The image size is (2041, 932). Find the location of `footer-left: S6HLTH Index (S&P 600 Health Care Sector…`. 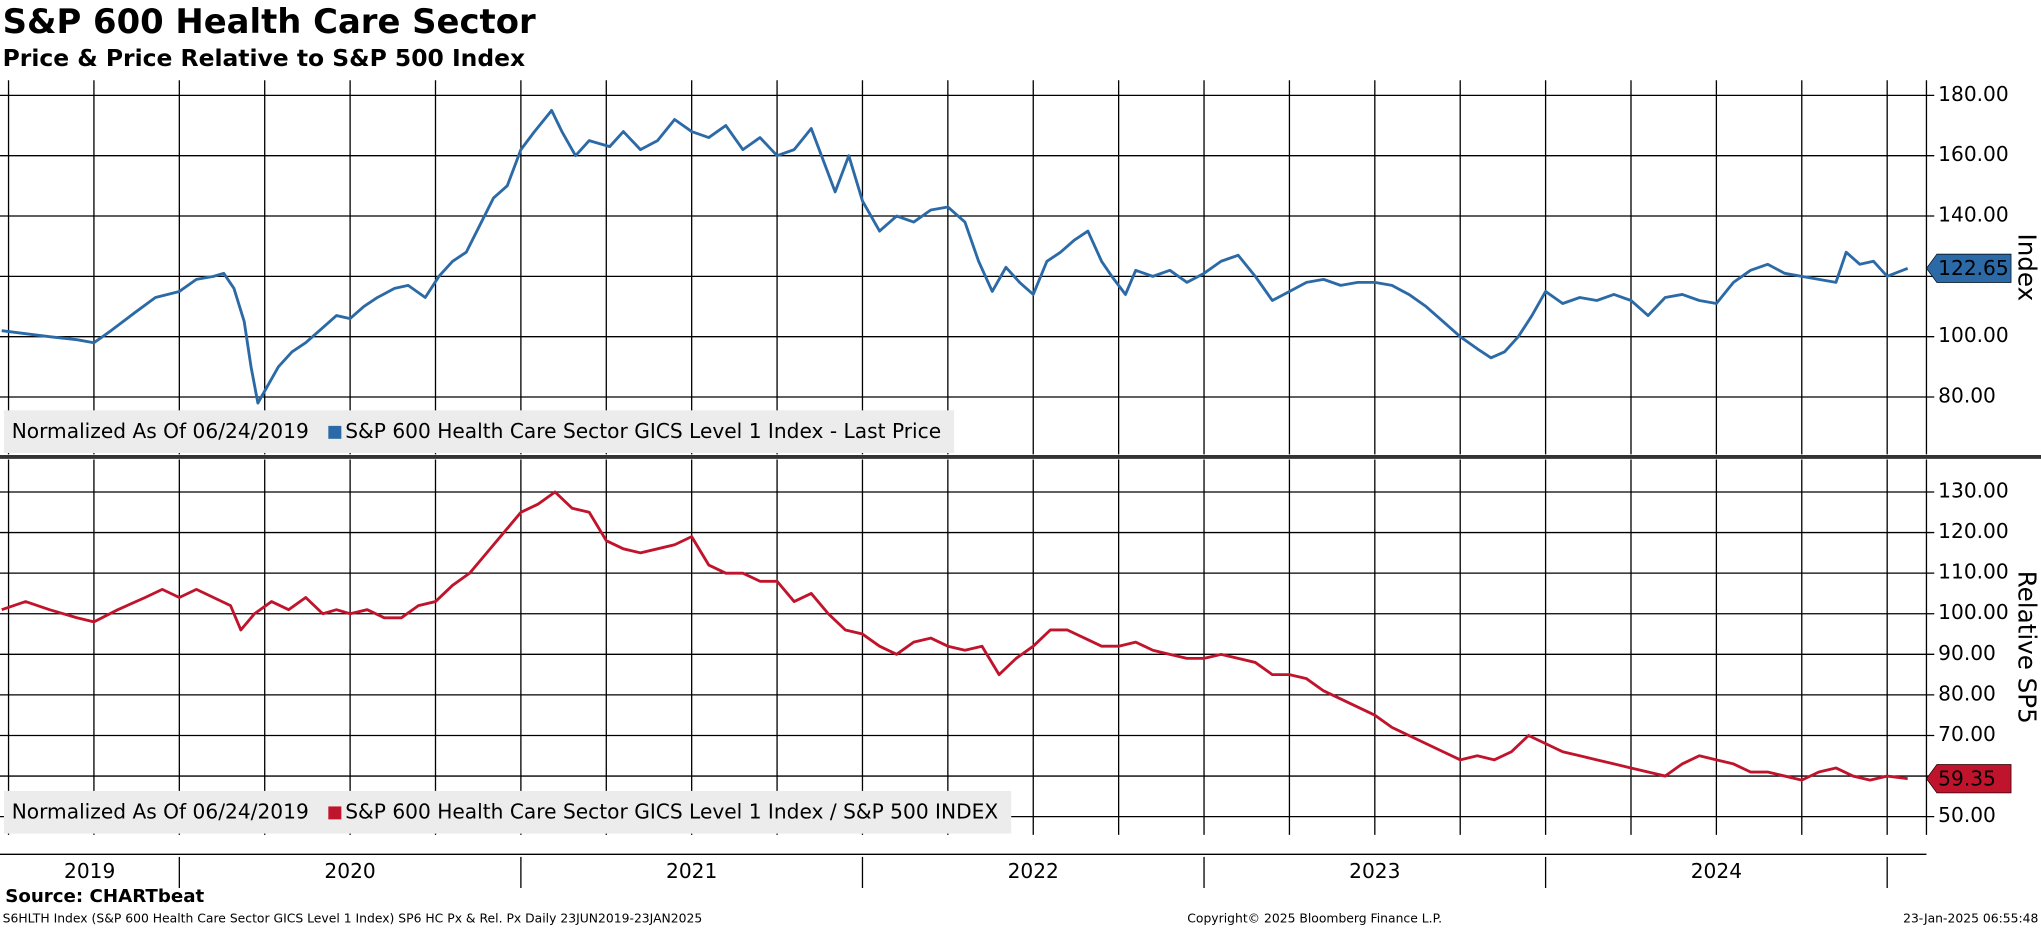

footer-left: S6HLTH Index (S&P 600 Health Care Sector… is located at coordinates (353, 919).